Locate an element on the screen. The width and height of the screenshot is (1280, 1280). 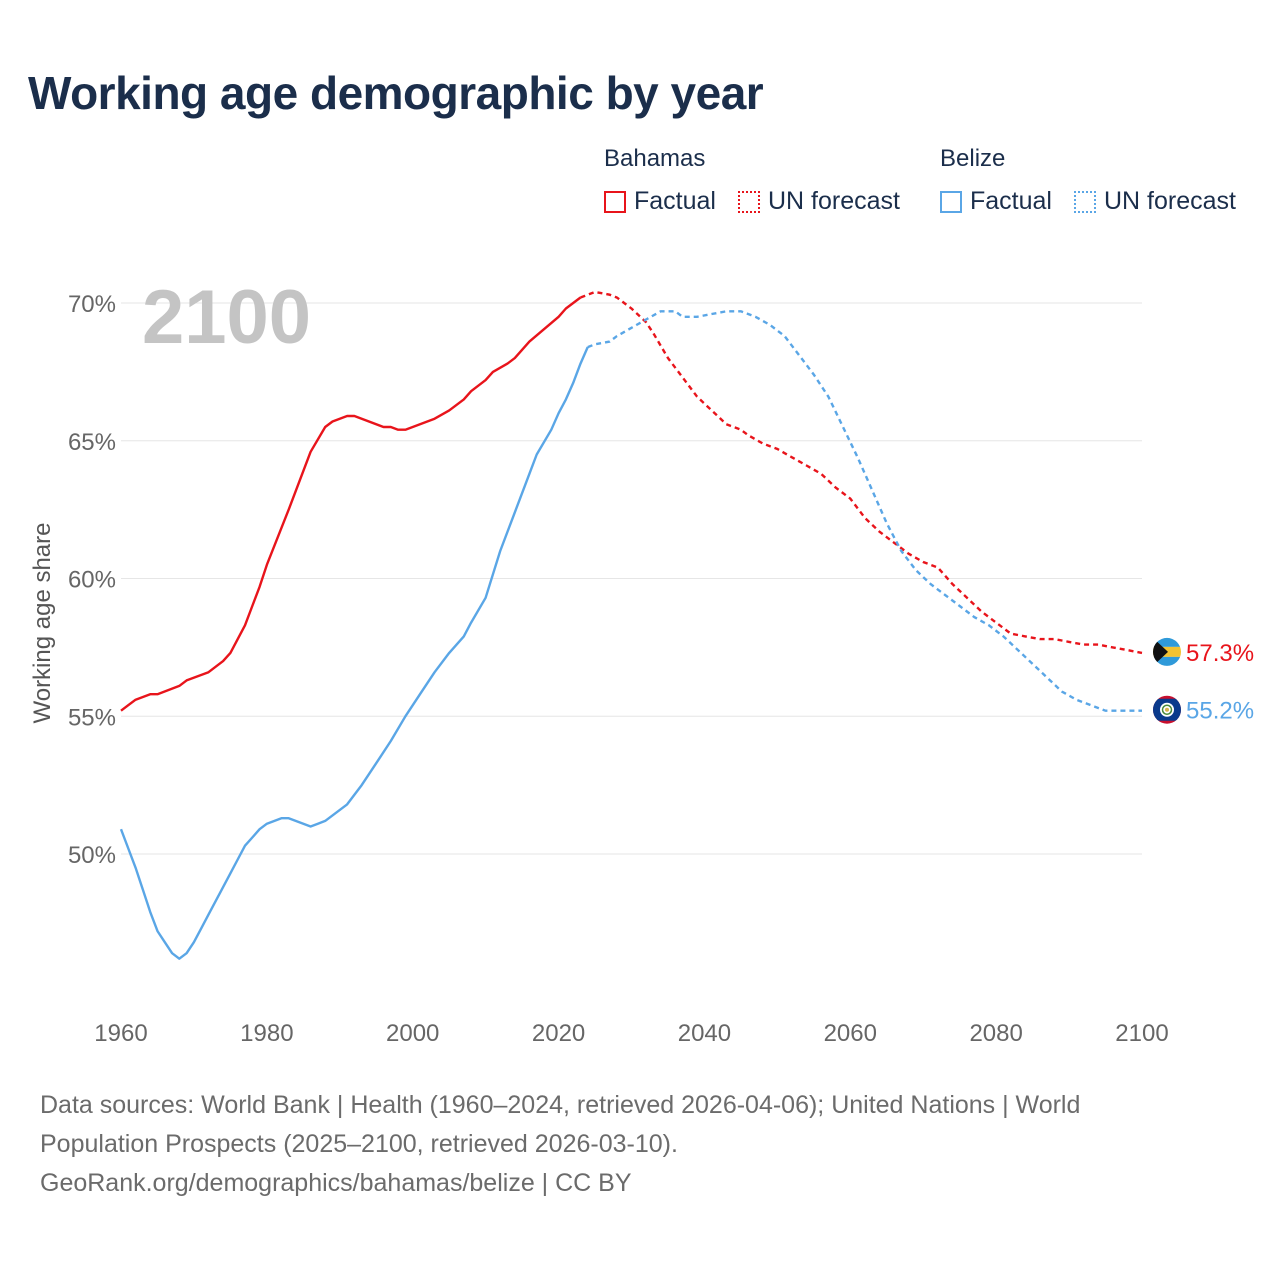
y-tick-label: 50% is located at coordinates (92, 855).